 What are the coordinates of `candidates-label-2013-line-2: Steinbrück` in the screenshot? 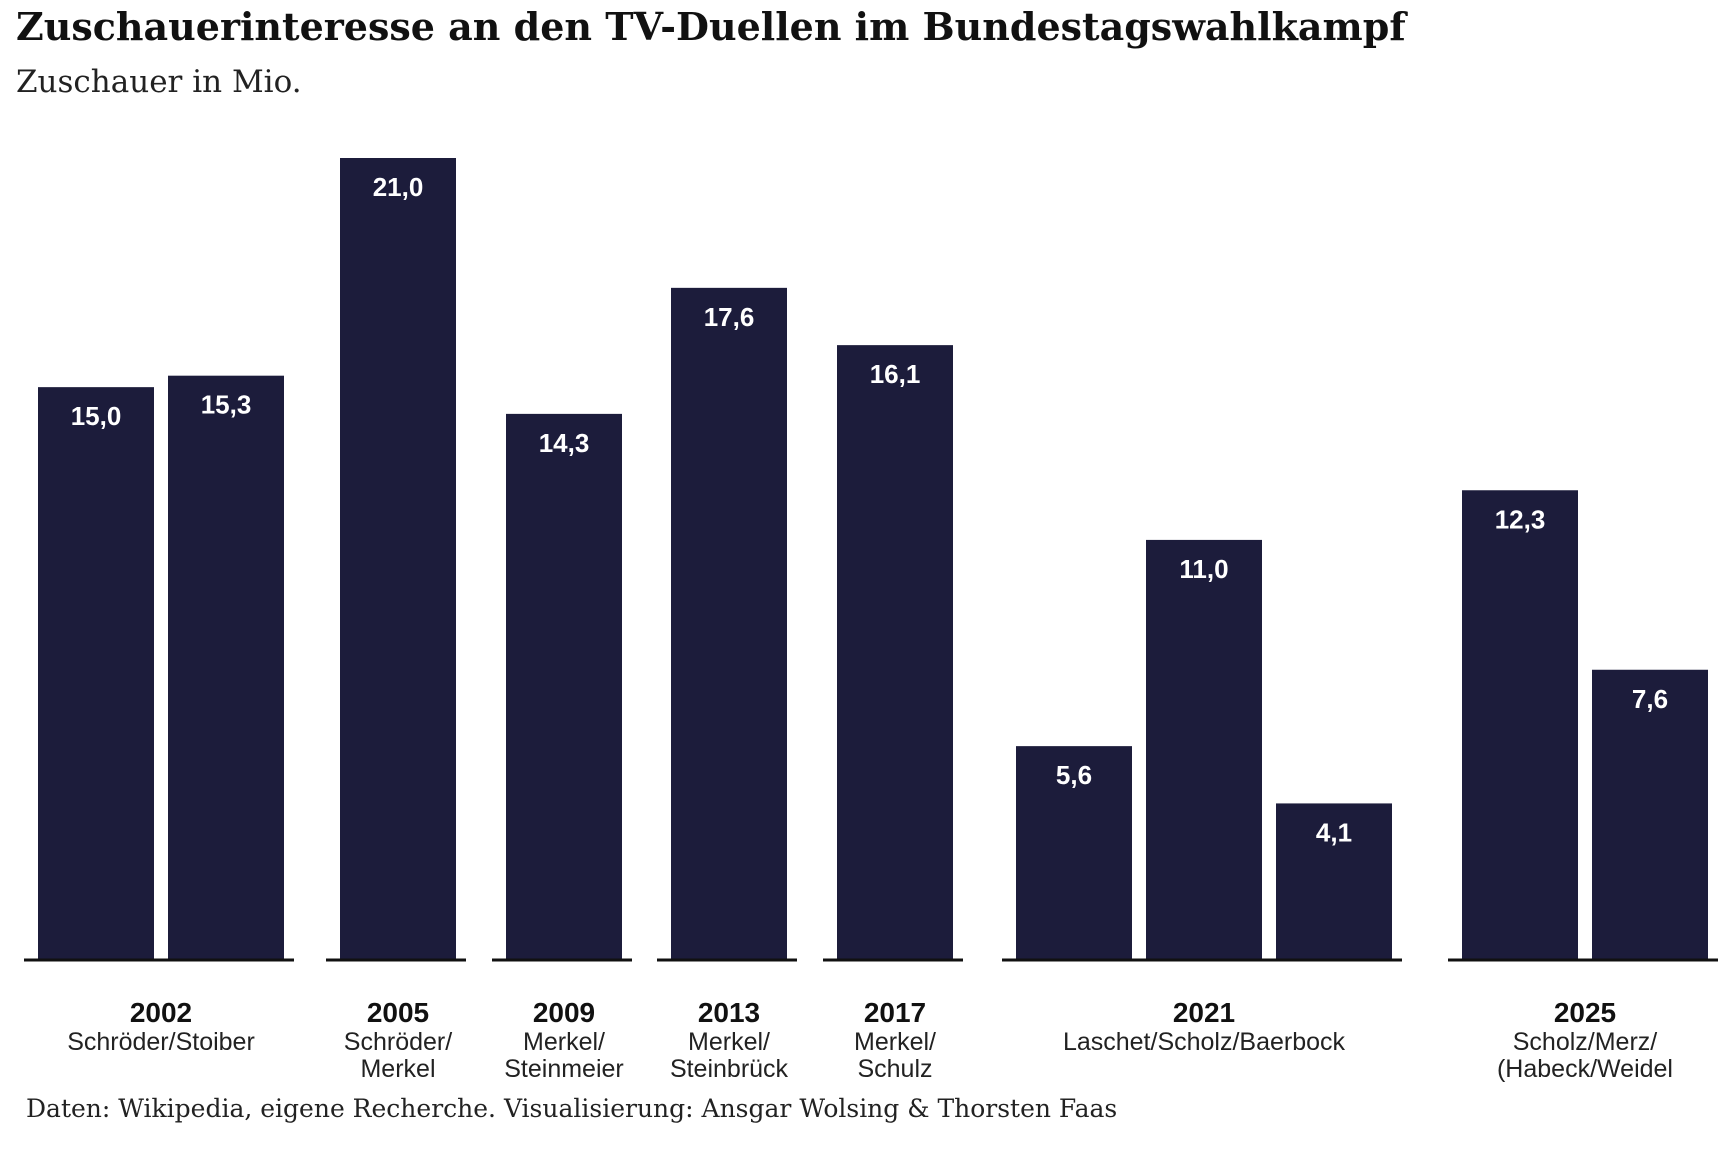 It's located at (729, 1069).